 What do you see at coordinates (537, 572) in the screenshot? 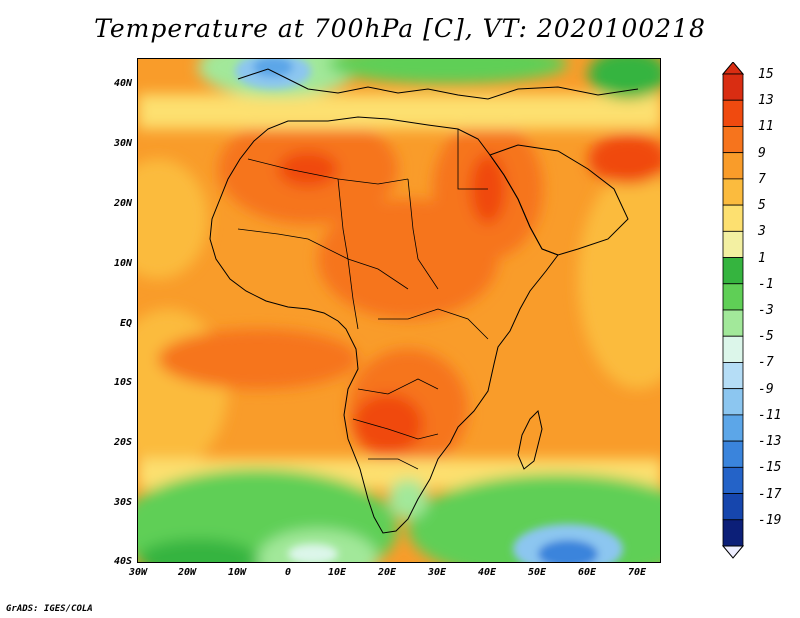
I see `x-tick-50e: 50E` at bounding box center [537, 572].